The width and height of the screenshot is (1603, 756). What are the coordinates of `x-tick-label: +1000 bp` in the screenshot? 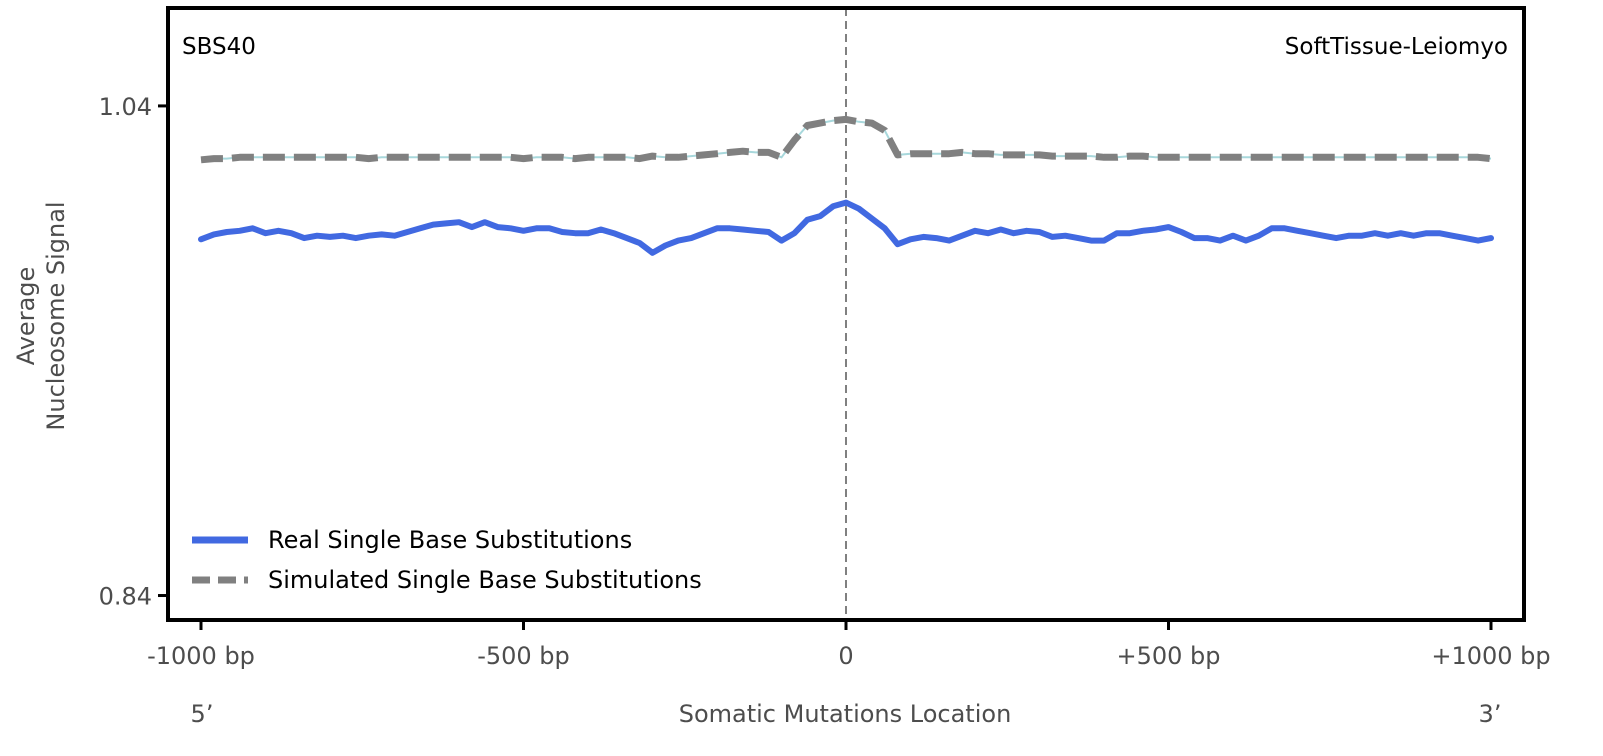 It's located at (1490, 656).